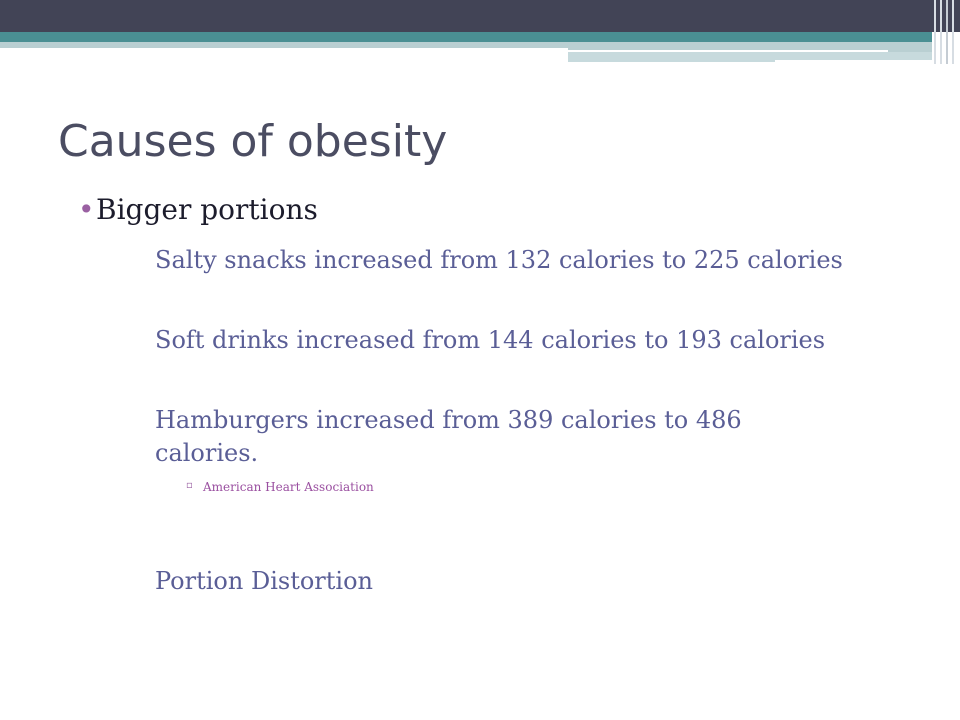 The image size is (960, 720). I want to click on source-text: American Heart Association, so click(288, 487).